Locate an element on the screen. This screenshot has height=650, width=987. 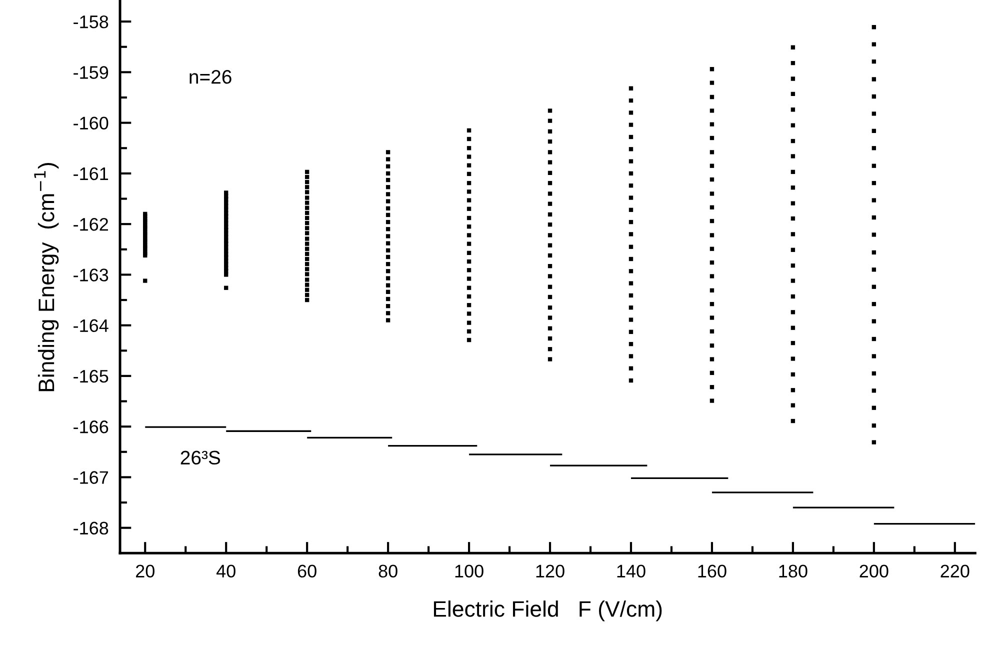
y-tick-label: -158 is located at coordinates (91, 21).